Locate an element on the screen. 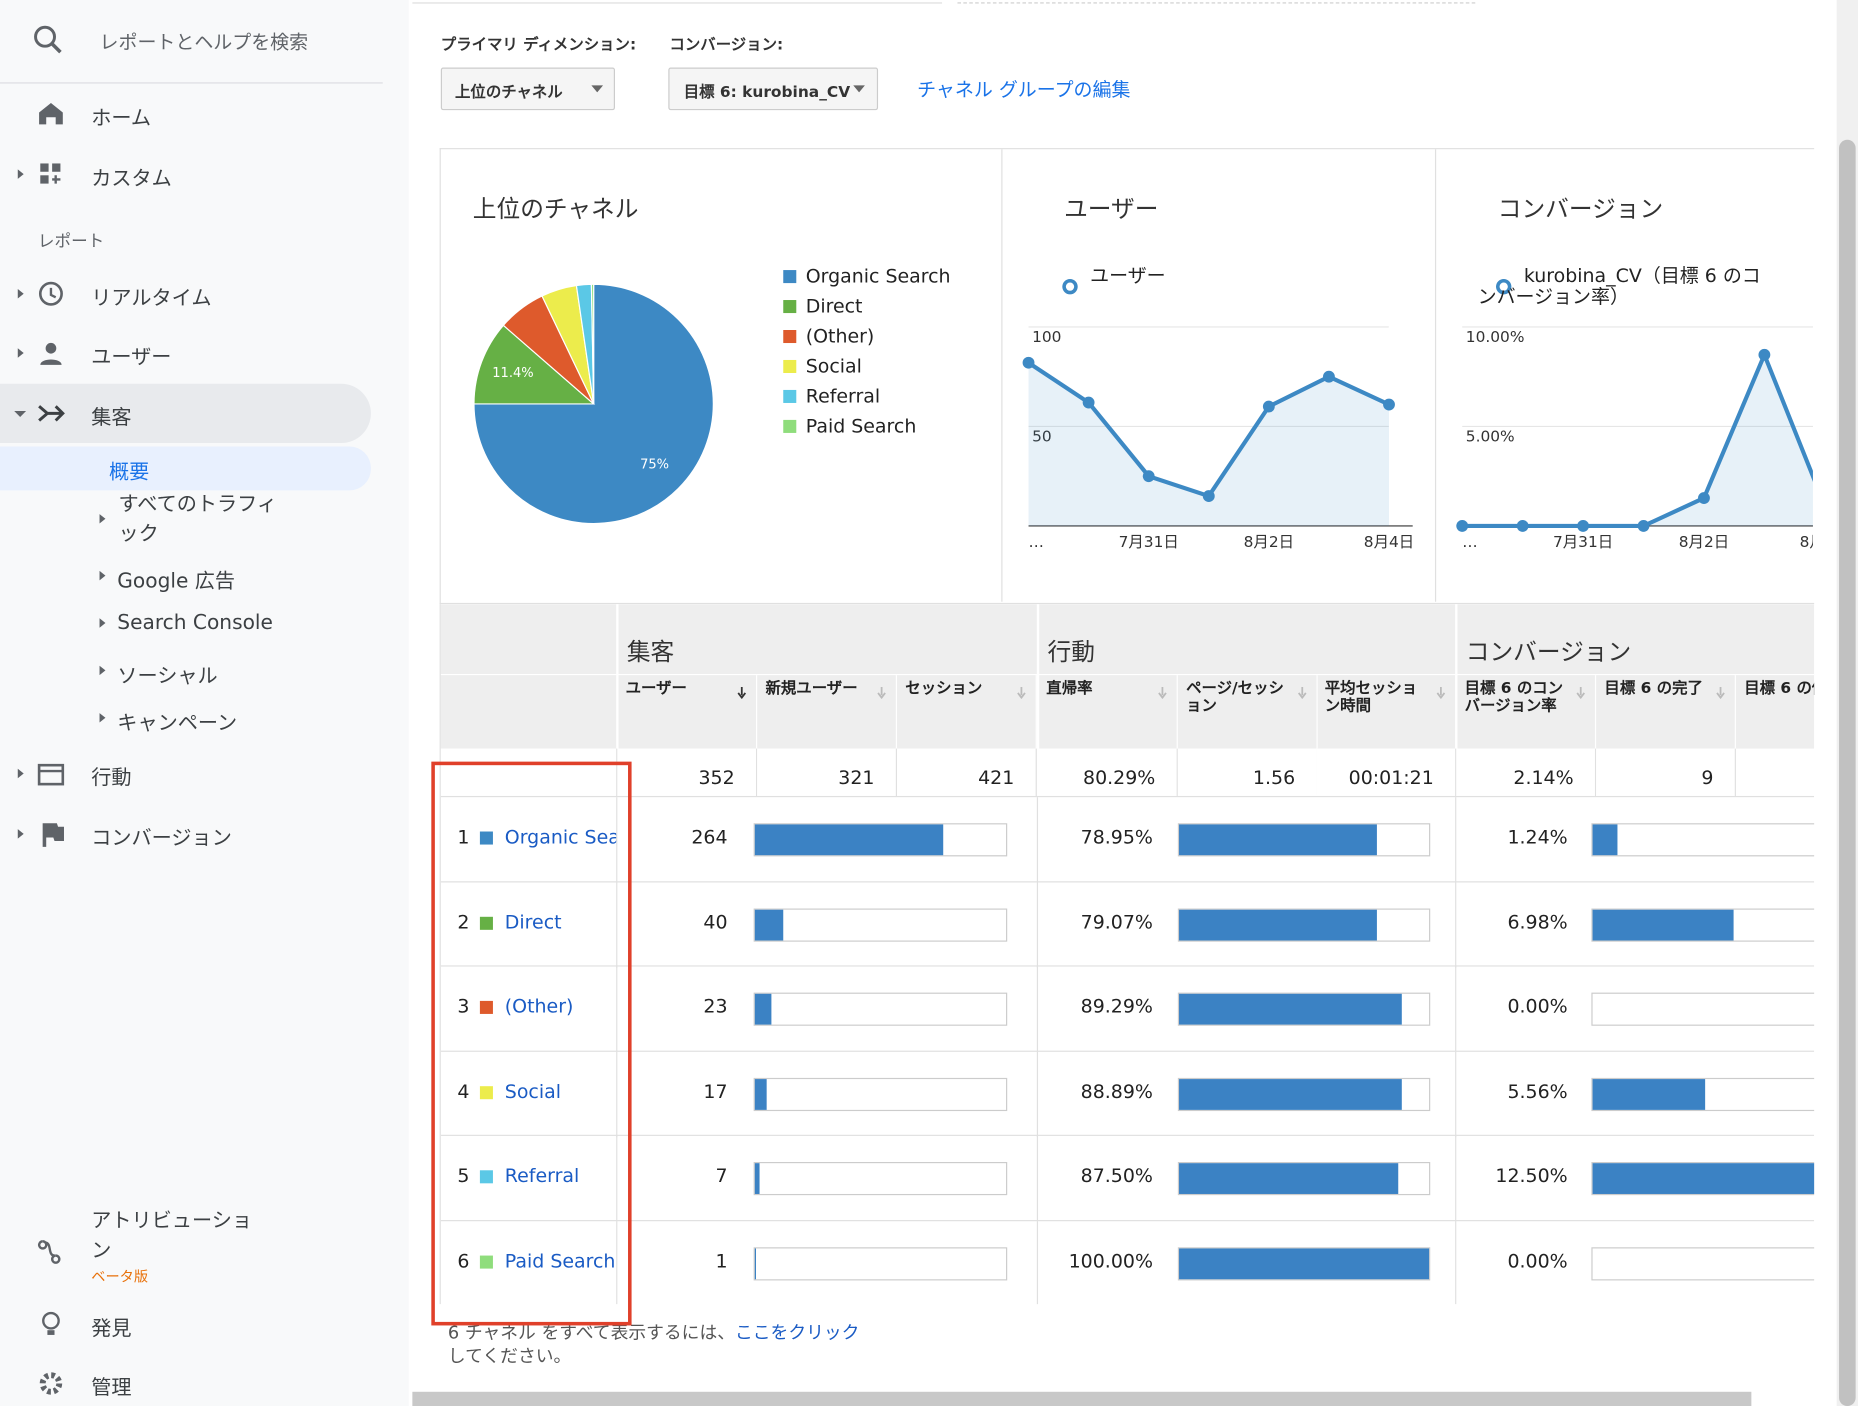 This screenshot has width=1858, height=1406. dropdown: 目標 6: kurobina_CV is located at coordinates (773, 89).